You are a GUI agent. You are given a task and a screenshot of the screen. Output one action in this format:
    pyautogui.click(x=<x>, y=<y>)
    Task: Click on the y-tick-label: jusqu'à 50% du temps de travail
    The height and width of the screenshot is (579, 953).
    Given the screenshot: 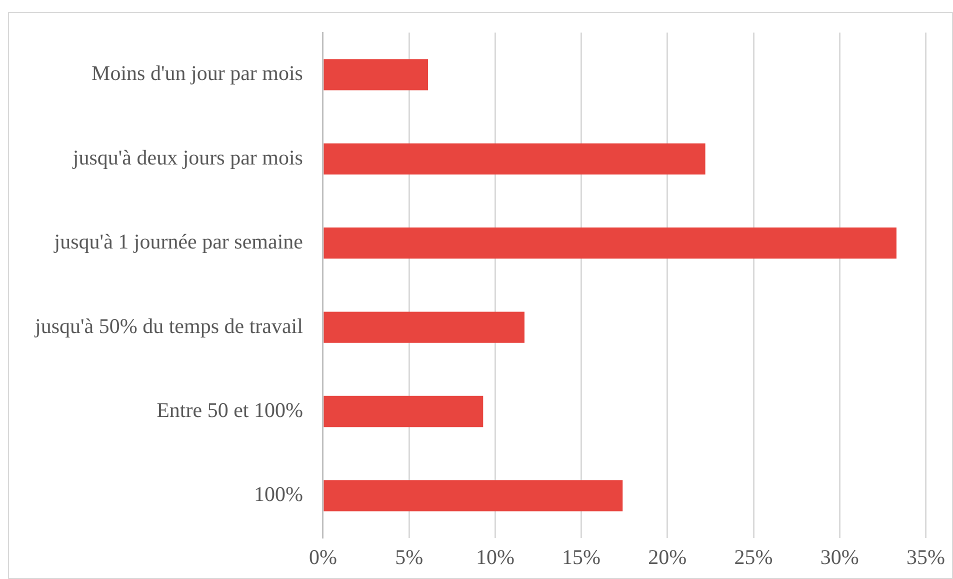 What is the action you would take?
    pyautogui.click(x=169, y=326)
    